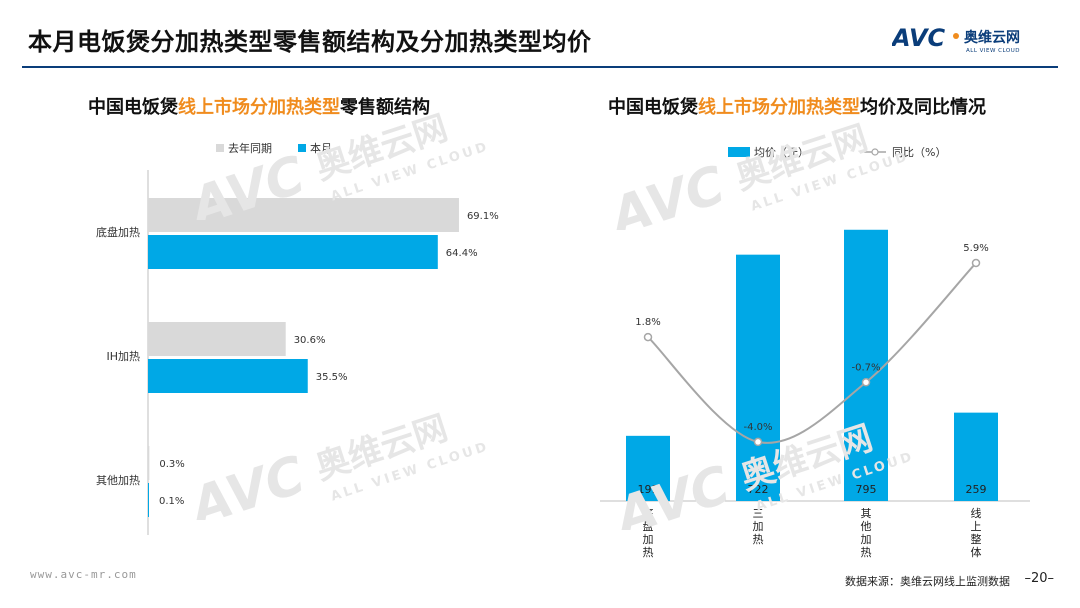 This screenshot has height=608, width=1080. Describe the element at coordinates (976, 532) in the screenshot. I see `right-category-label: 线上整体` at that location.